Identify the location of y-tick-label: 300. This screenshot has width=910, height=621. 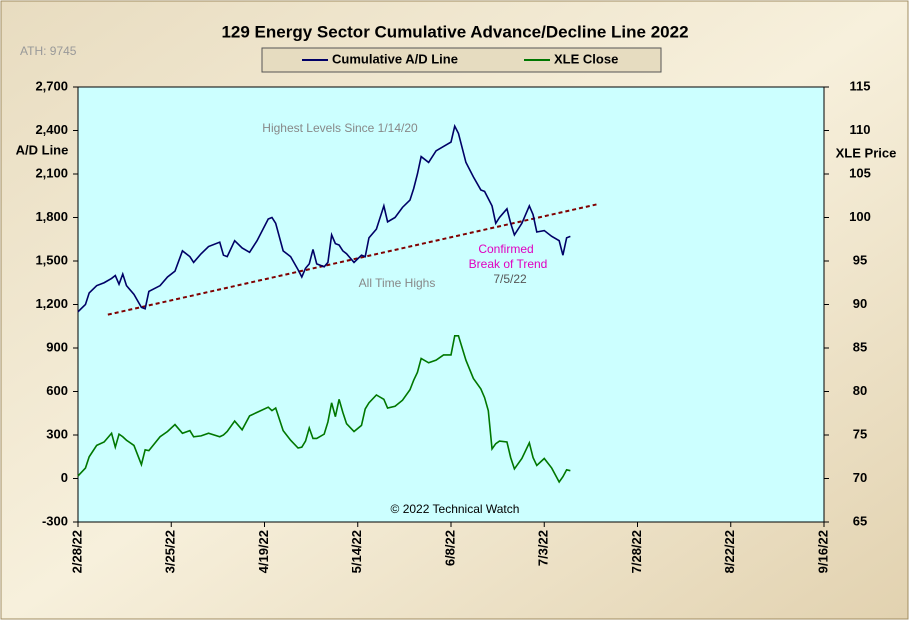
(57, 433).